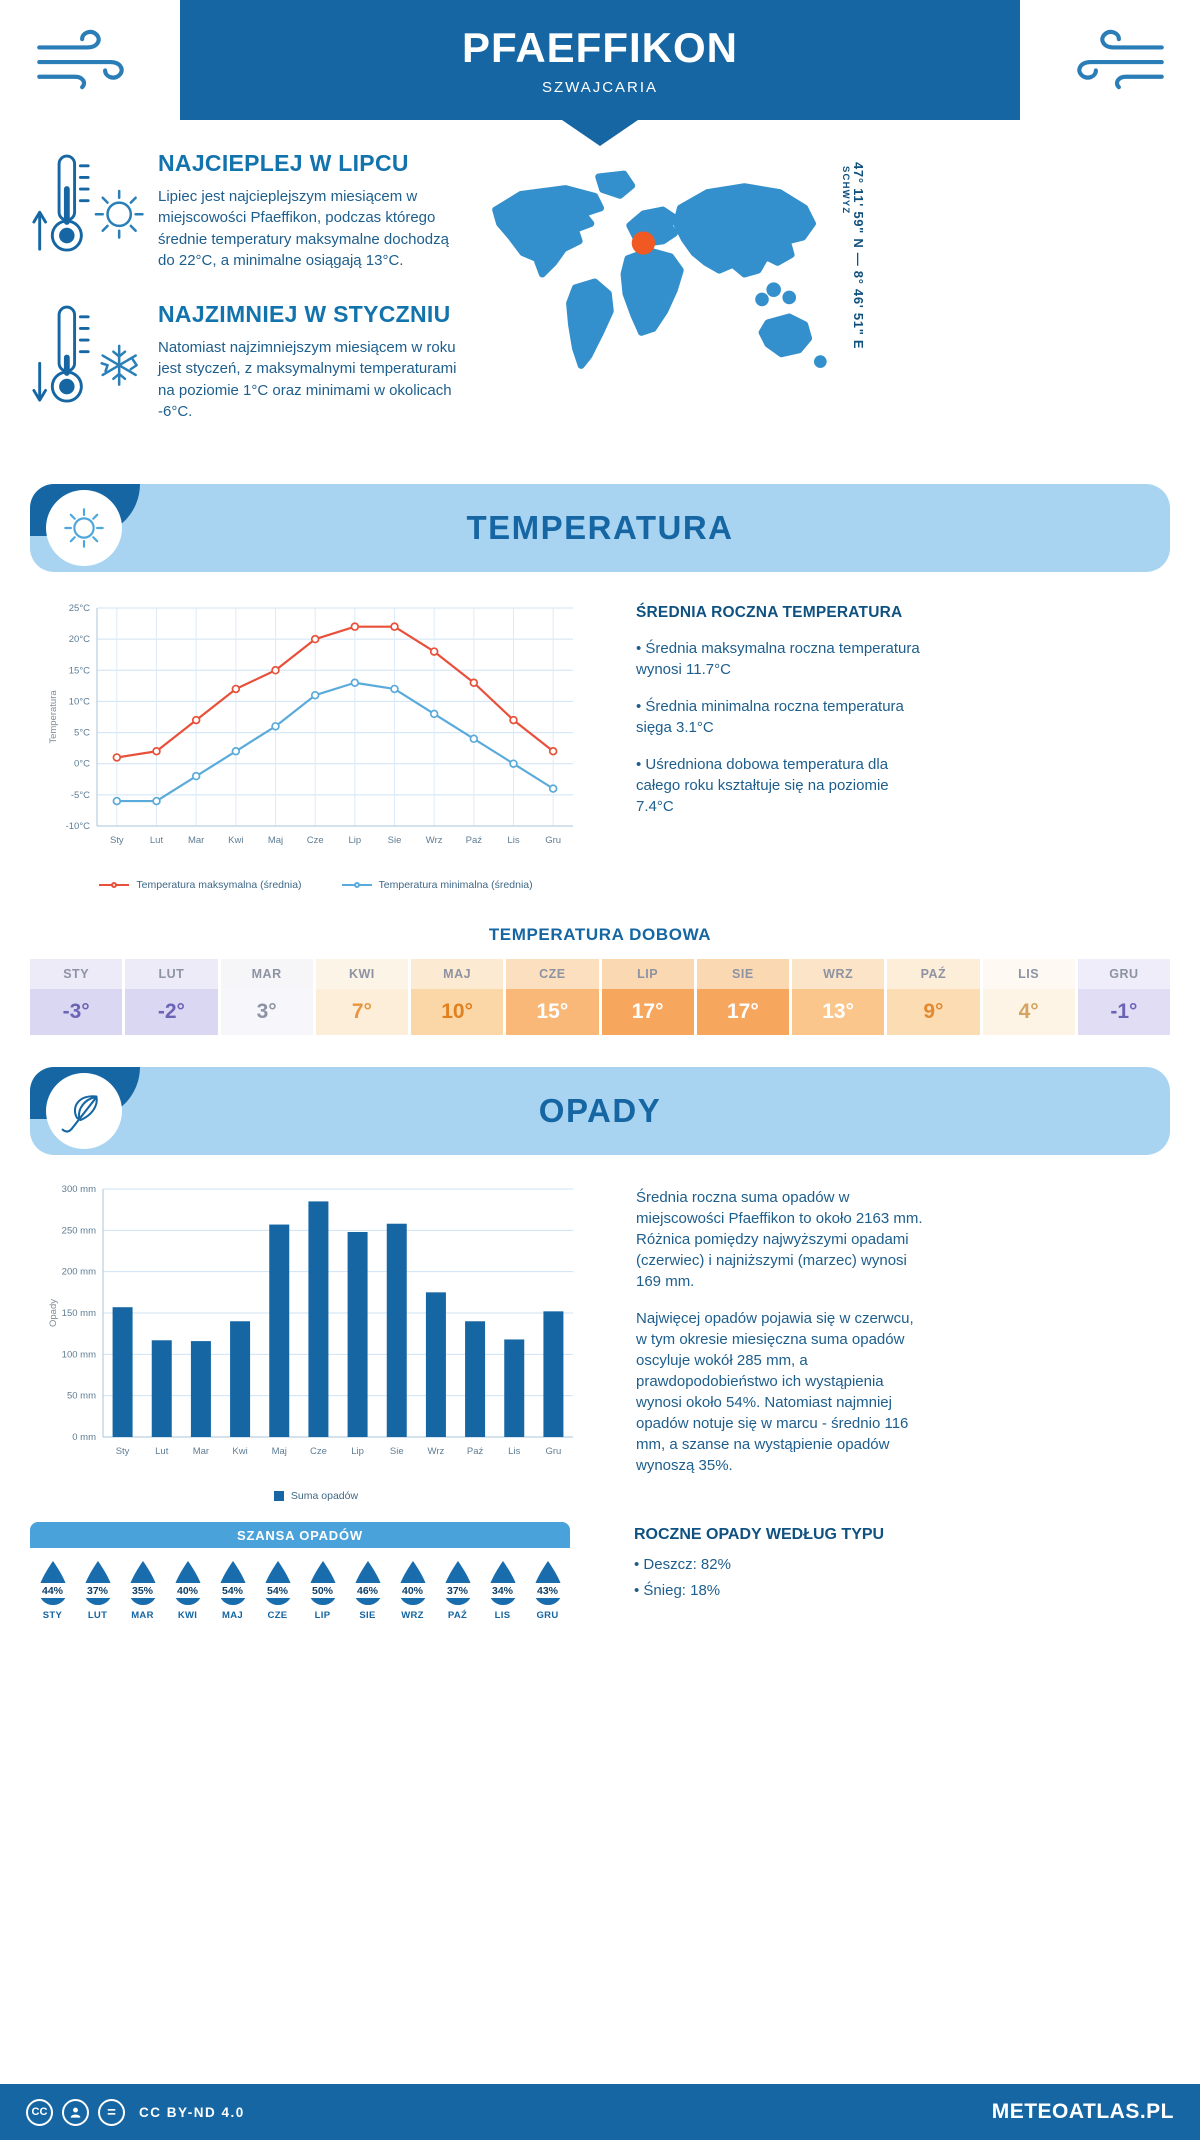 This screenshot has height=2140, width=1200. Describe the element at coordinates (457, 1591) in the screenshot. I see `chance-value: 37%` at that location.